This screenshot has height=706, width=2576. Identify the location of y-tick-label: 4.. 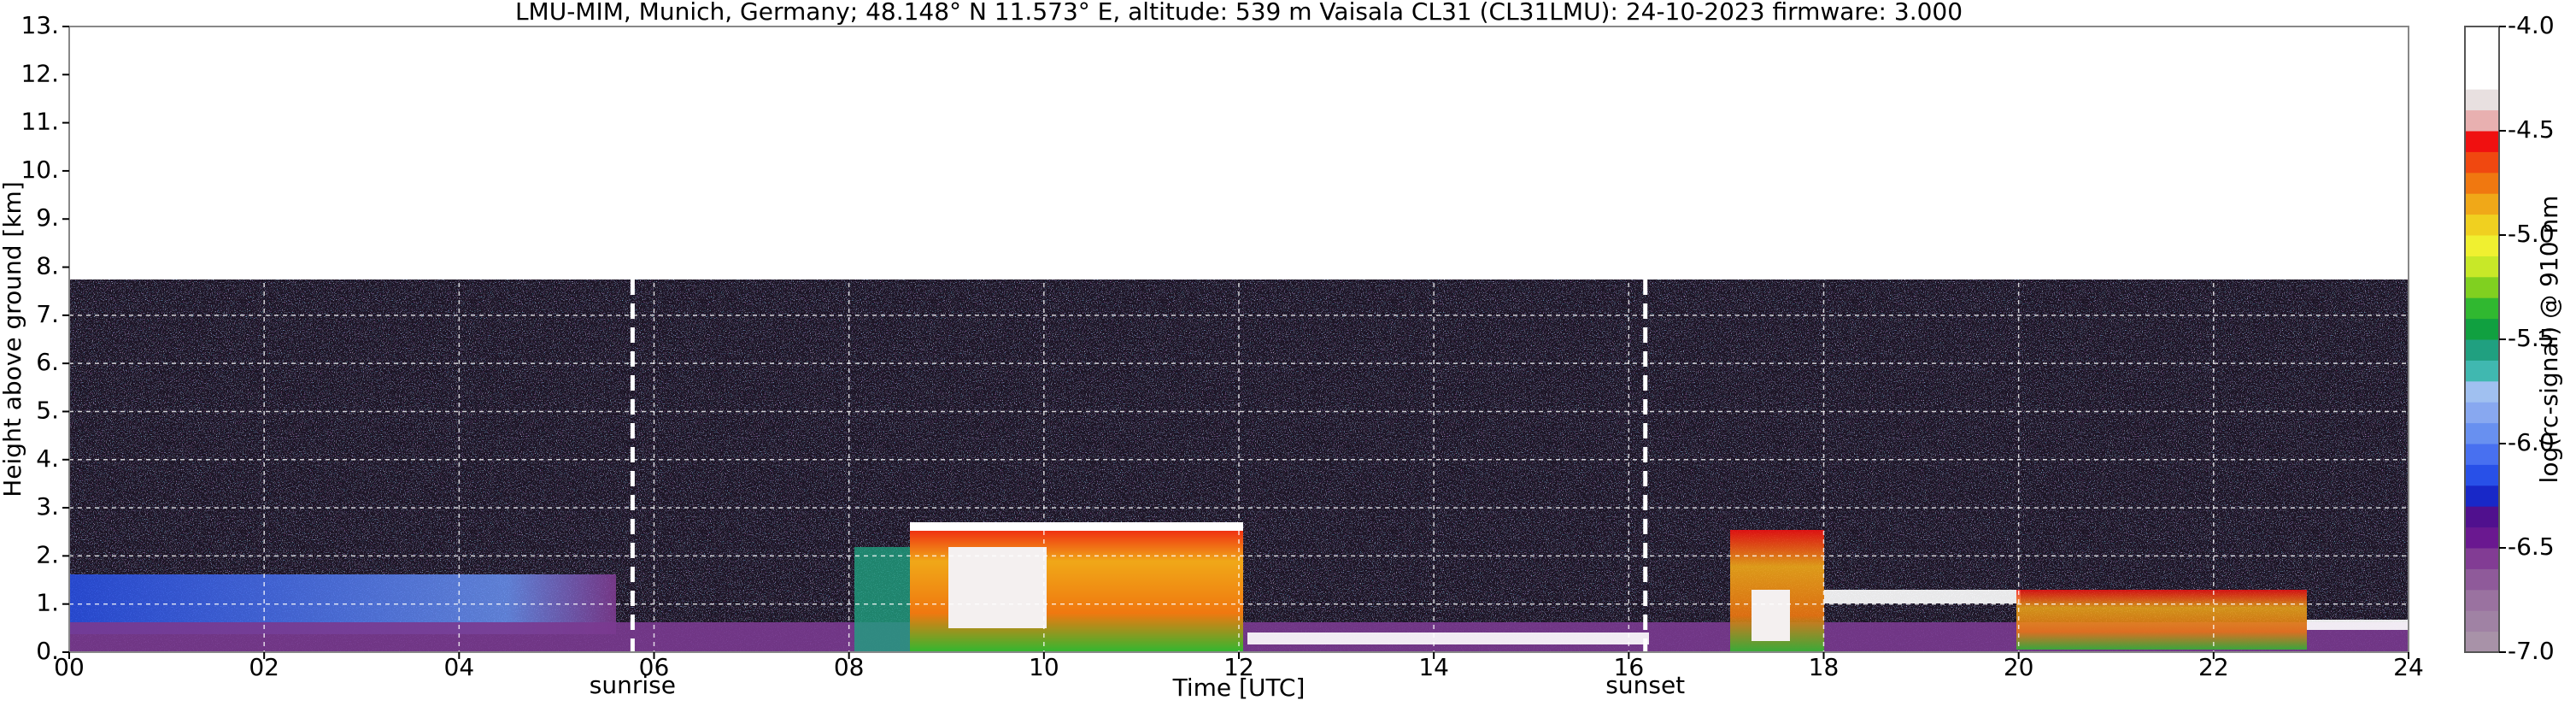
(47, 458).